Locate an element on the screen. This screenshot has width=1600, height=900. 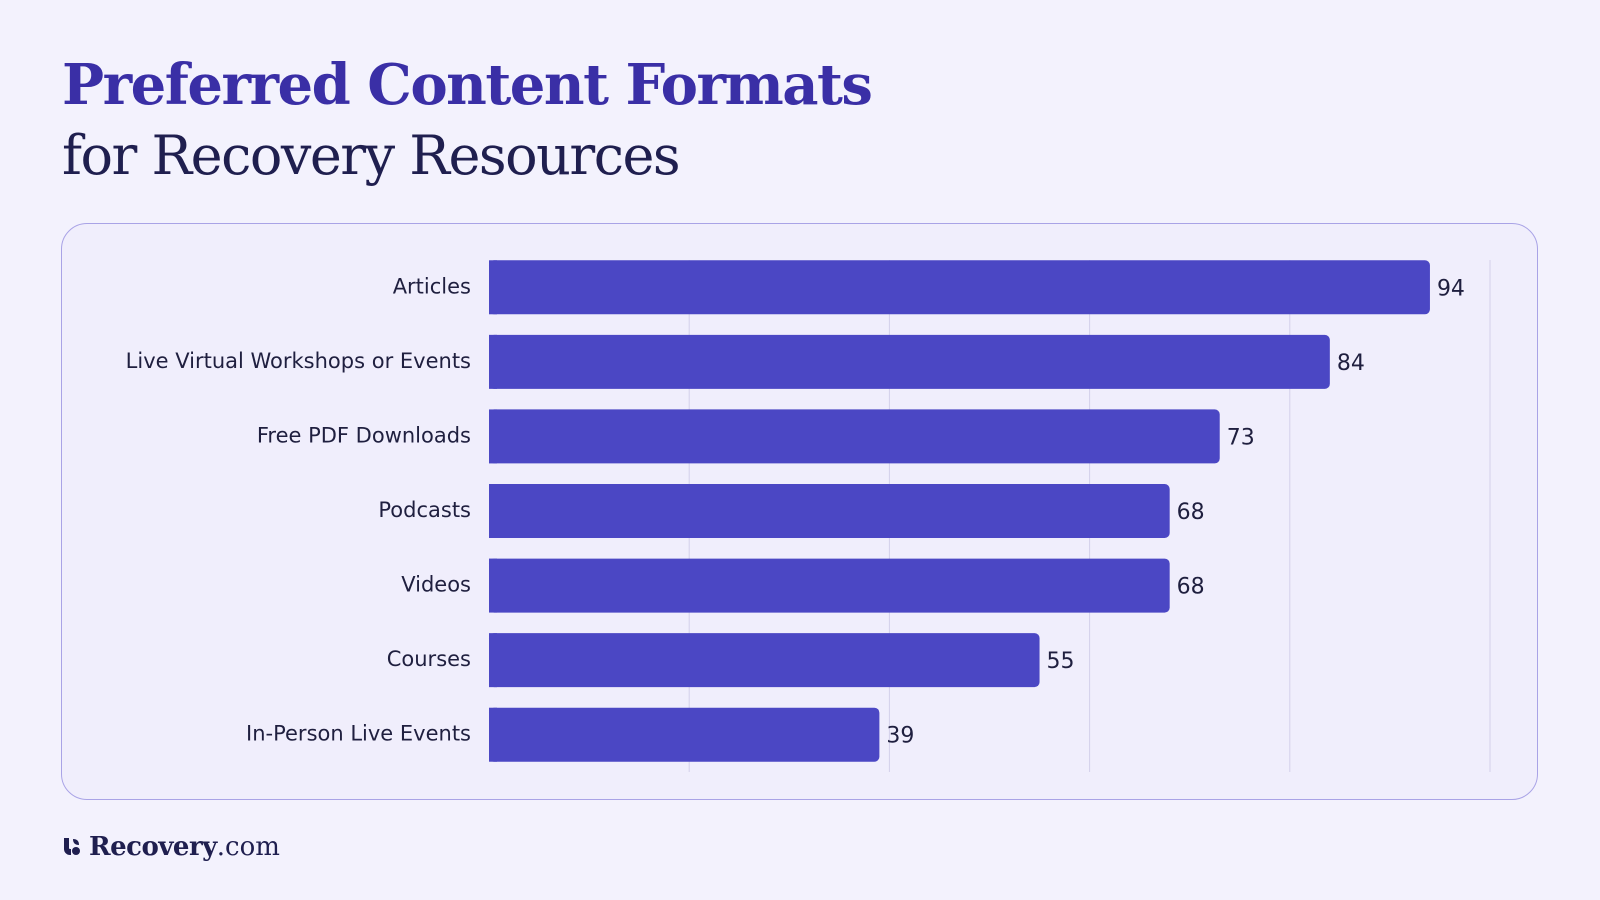
bar-base-courses is located at coordinates (493, 660).